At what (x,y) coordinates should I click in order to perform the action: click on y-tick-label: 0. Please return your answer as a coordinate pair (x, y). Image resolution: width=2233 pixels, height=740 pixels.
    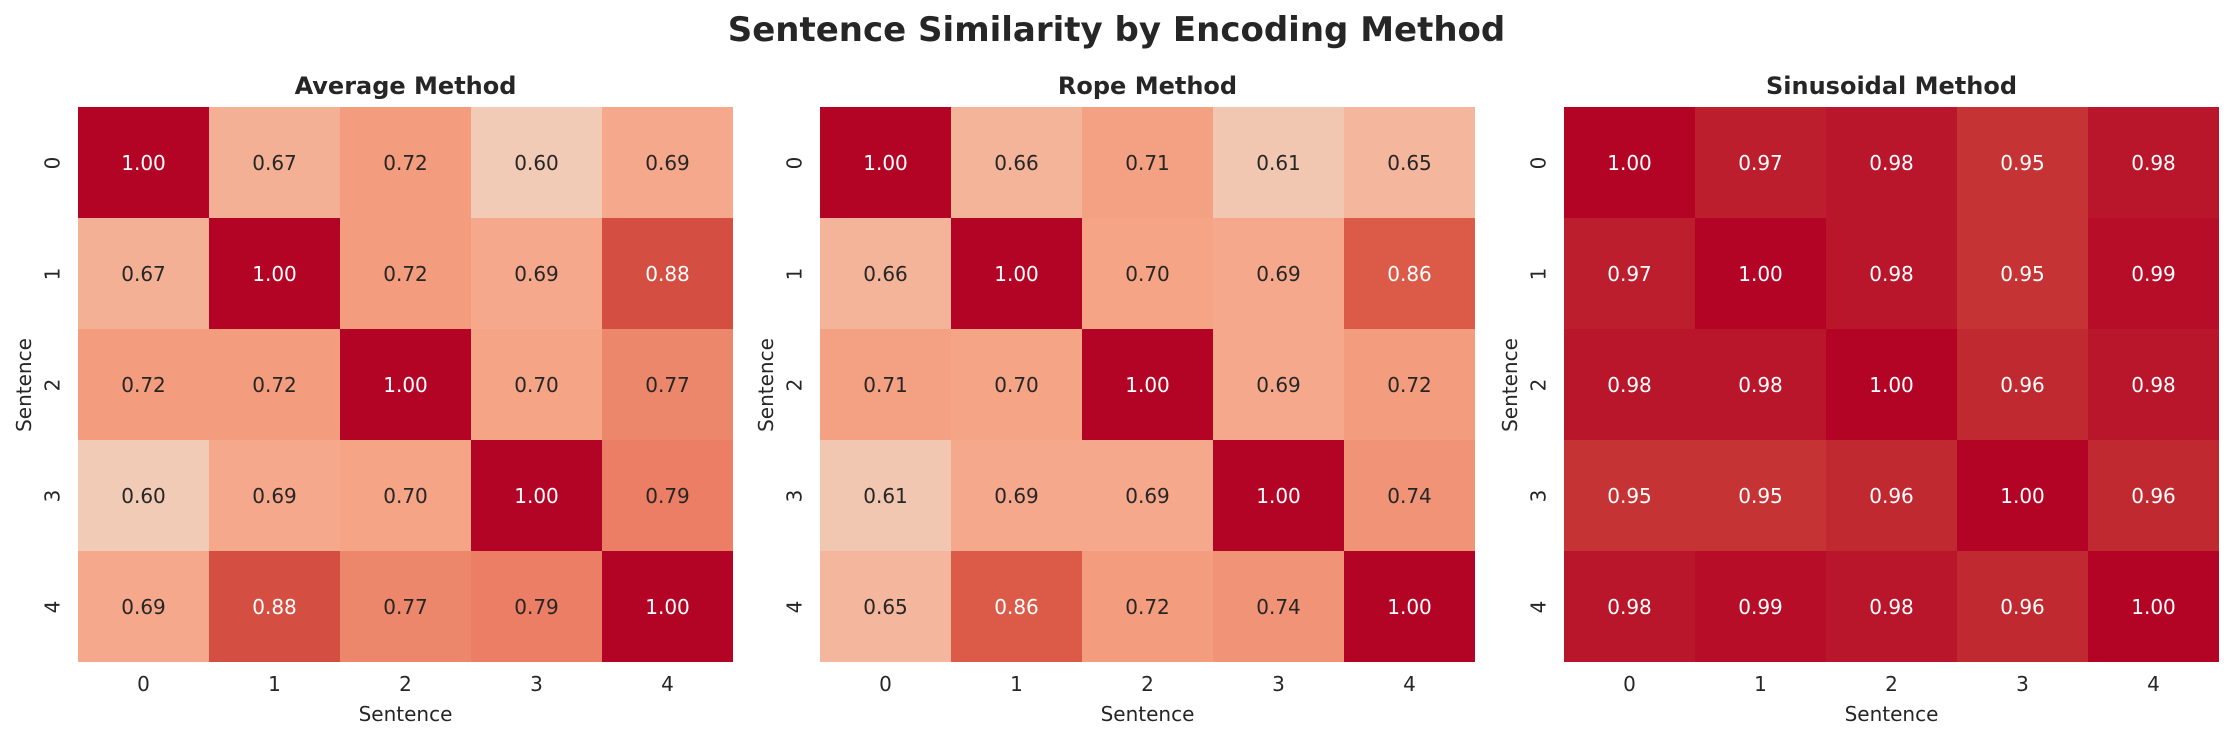
    Looking at the image, I should click on (51, 162).